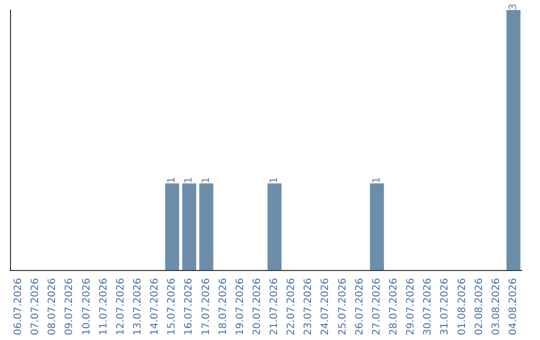 The image size is (540, 340). What do you see at coordinates (428, 307) in the screenshot?
I see `x-tick-label: 30.07.2026` at bounding box center [428, 307].